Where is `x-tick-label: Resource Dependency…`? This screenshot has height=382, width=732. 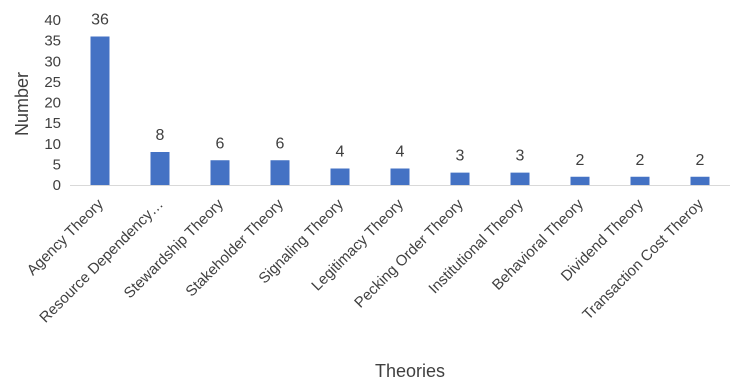 x-tick-label: Resource Dependency… is located at coordinates (101, 261).